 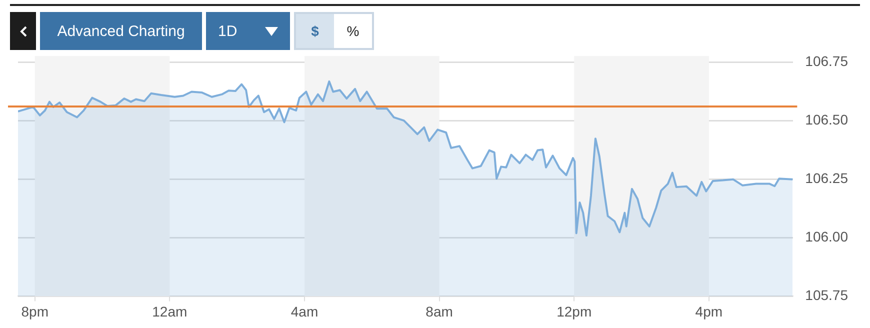 What do you see at coordinates (304, 311) in the screenshot?
I see `x-tick-label: 4am` at bounding box center [304, 311].